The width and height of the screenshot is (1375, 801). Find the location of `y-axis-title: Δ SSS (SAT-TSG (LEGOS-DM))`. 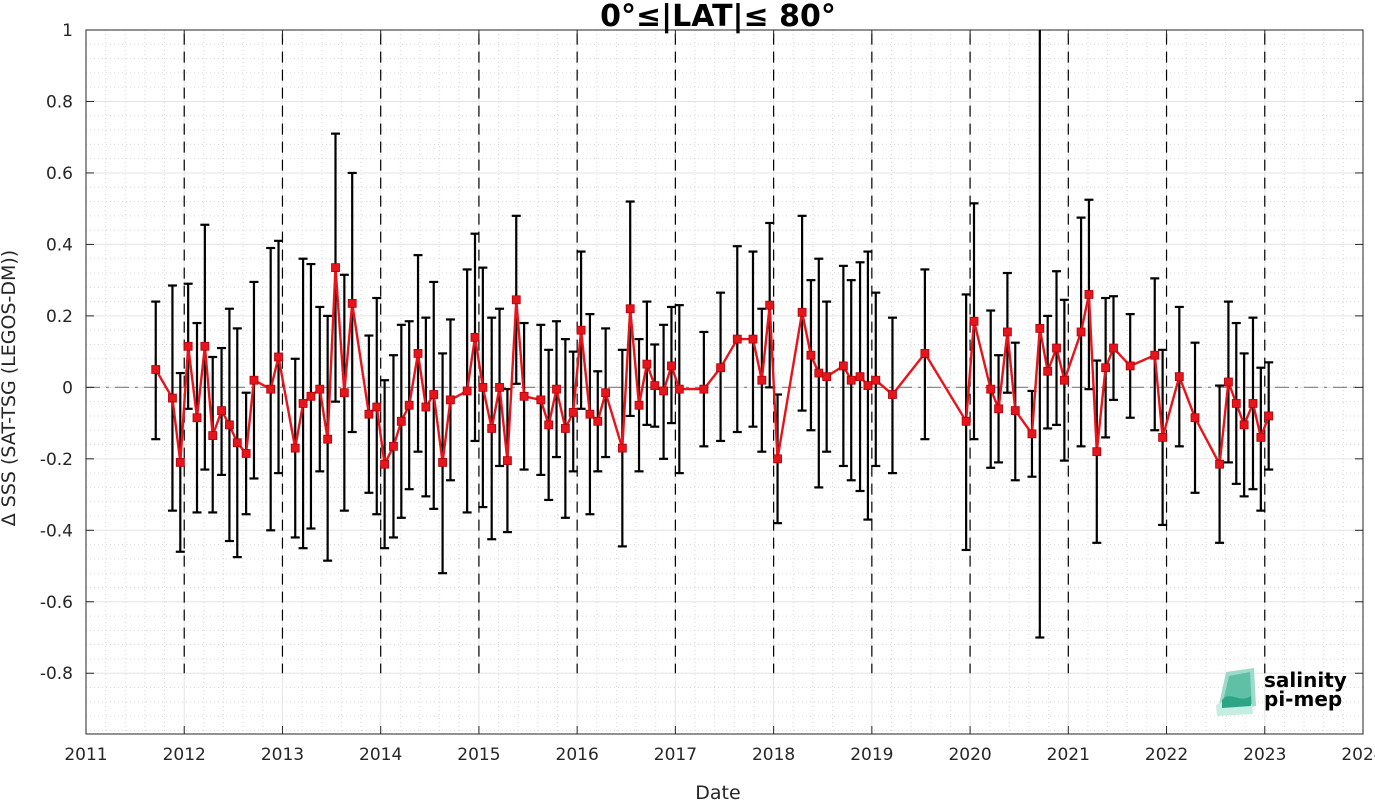

y-axis-title: Δ SSS (SAT-TSG (LEGOS-DM)) is located at coordinates (10, 388).